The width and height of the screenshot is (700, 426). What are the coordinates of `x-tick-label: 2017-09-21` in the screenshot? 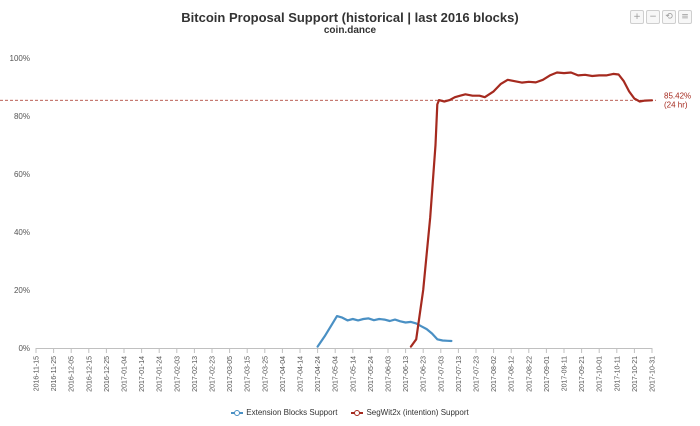 It's located at (582, 374).